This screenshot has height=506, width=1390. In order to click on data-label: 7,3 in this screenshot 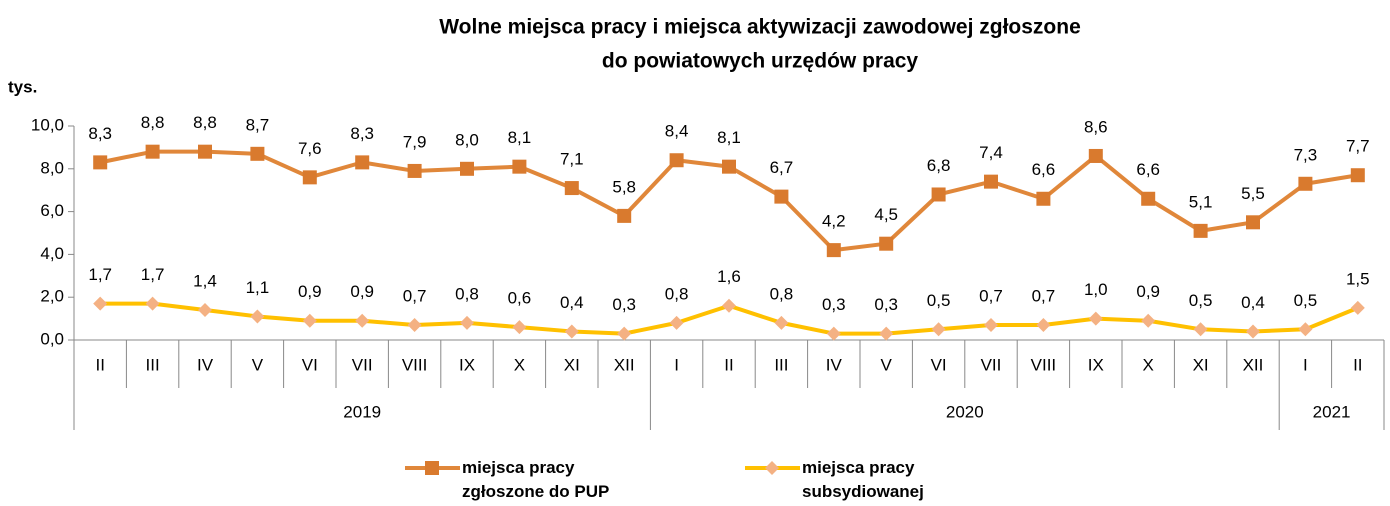, I will do `click(1306, 154)`.